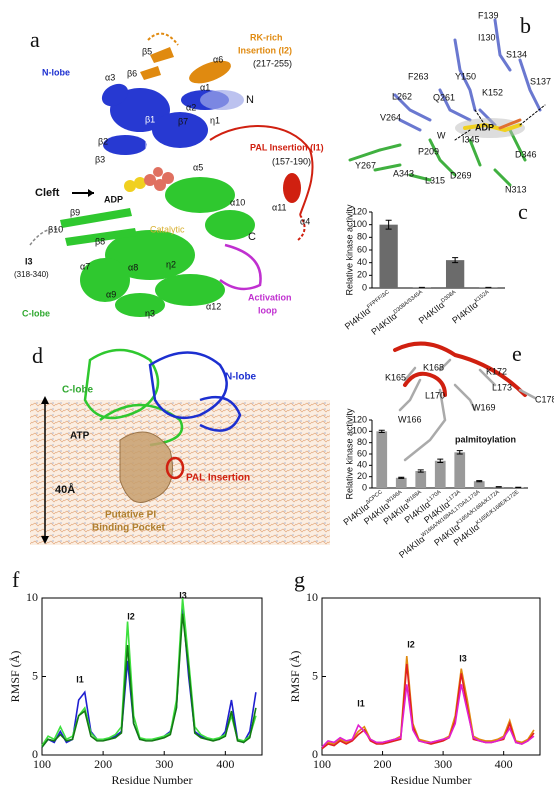 This screenshot has height=795, width=554. Describe the element at coordinates (428, 151) in the screenshot. I see `annotation: P209` at that location.